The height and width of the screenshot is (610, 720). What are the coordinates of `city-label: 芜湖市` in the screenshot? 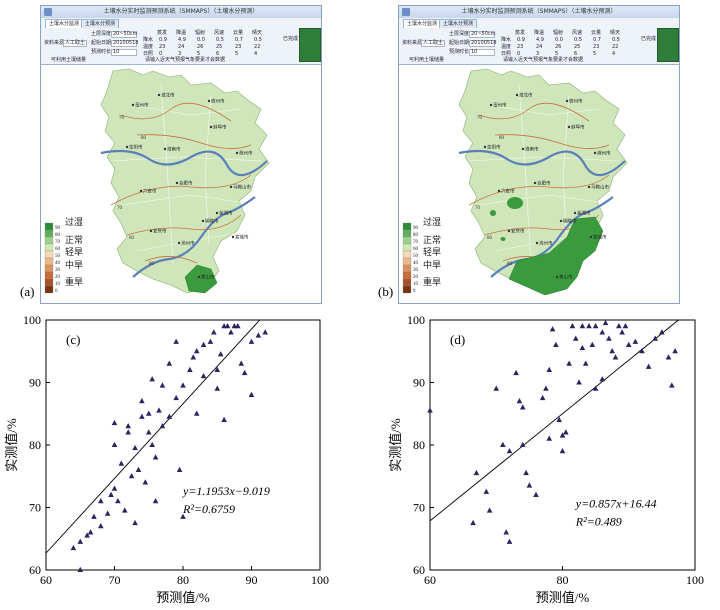 It's located at (226, 213).